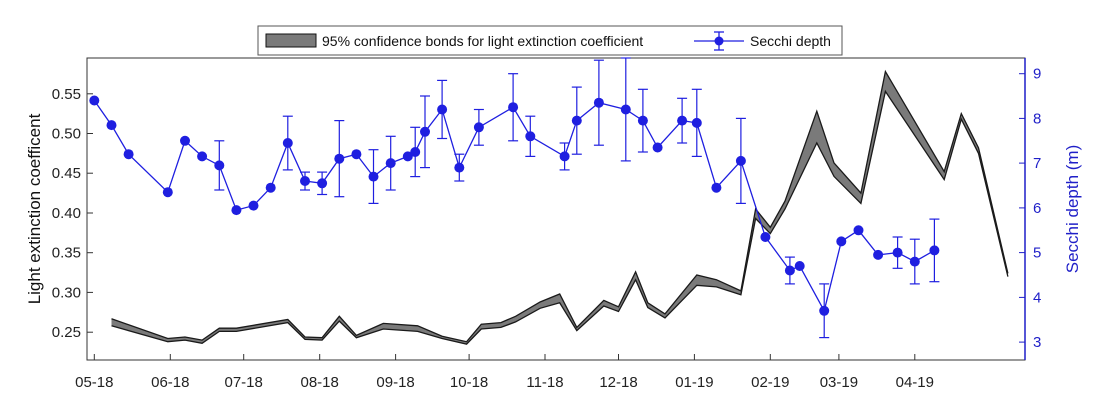 The width and height of the screenshot is (1100, 416). I want to click on legend-label-secchi: Secchi depth, so click(790, 41).